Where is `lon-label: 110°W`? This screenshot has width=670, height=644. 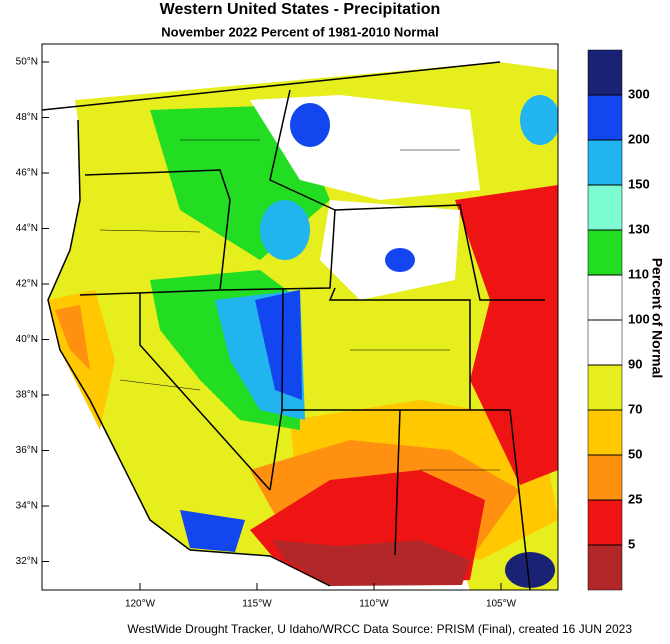 lon-label: 110°W is located at coordinates (374, 604).